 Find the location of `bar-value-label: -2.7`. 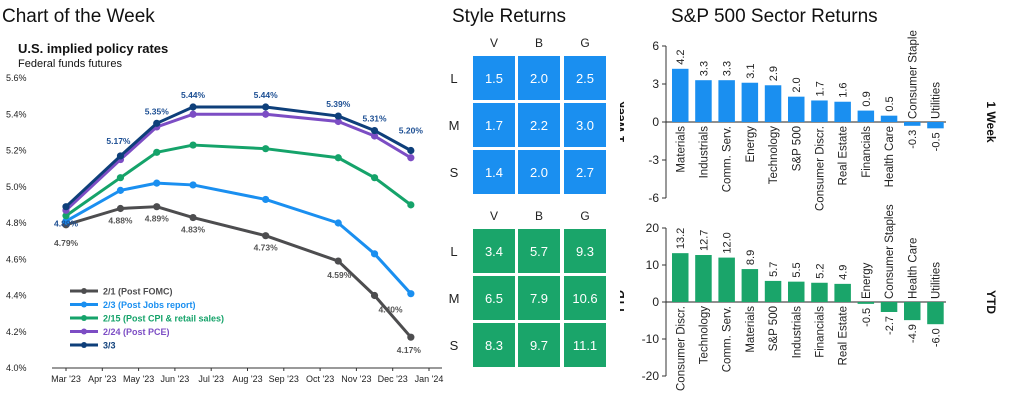

bar-value-label: -2.7 is located at coordinates (890, 325).